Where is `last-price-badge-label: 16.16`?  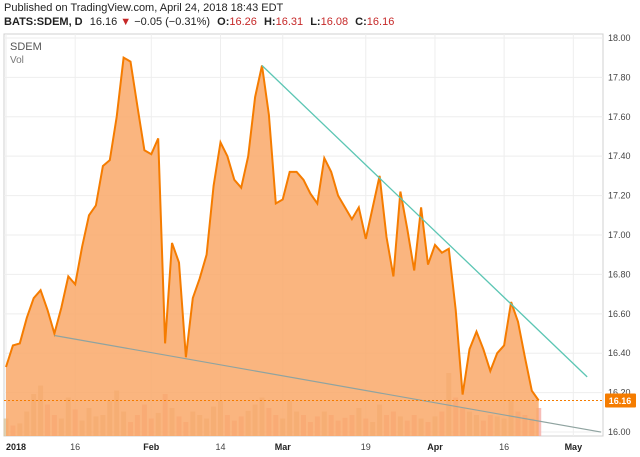
last-price-badge-label: 16.16 is located at coordinates (620, 401).